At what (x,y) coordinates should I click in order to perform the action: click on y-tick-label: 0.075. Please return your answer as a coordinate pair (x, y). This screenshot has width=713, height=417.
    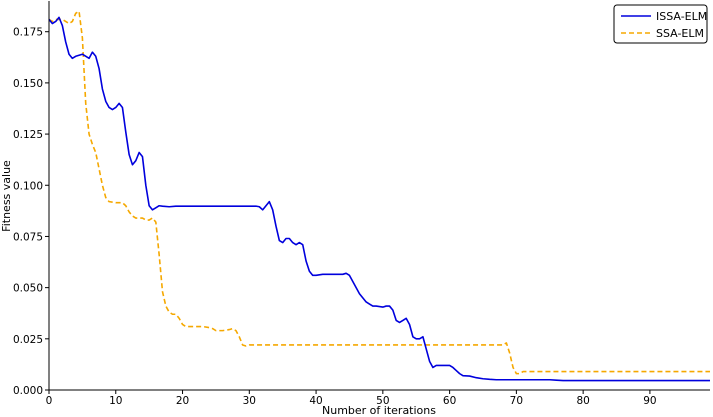
    Looking at the image, I should click on (28, 237).